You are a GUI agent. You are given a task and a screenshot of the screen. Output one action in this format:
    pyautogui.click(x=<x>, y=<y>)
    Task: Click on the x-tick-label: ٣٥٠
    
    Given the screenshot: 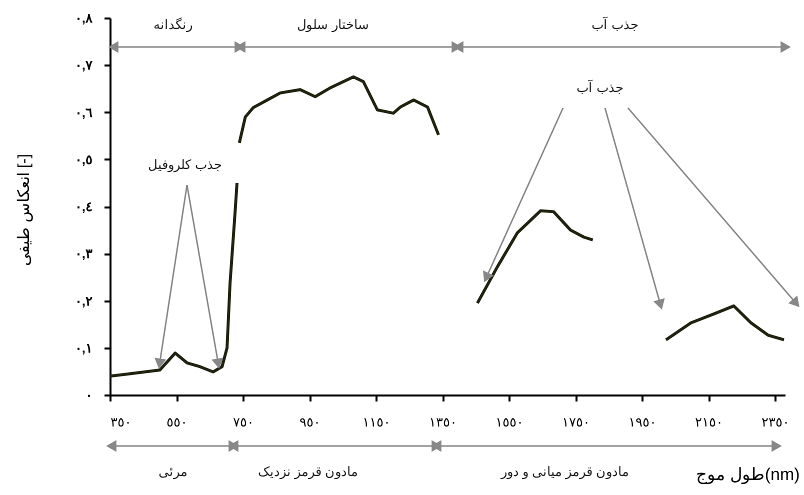 What is the action you would take?
    pyautogui.click(x=121, y=422)
    